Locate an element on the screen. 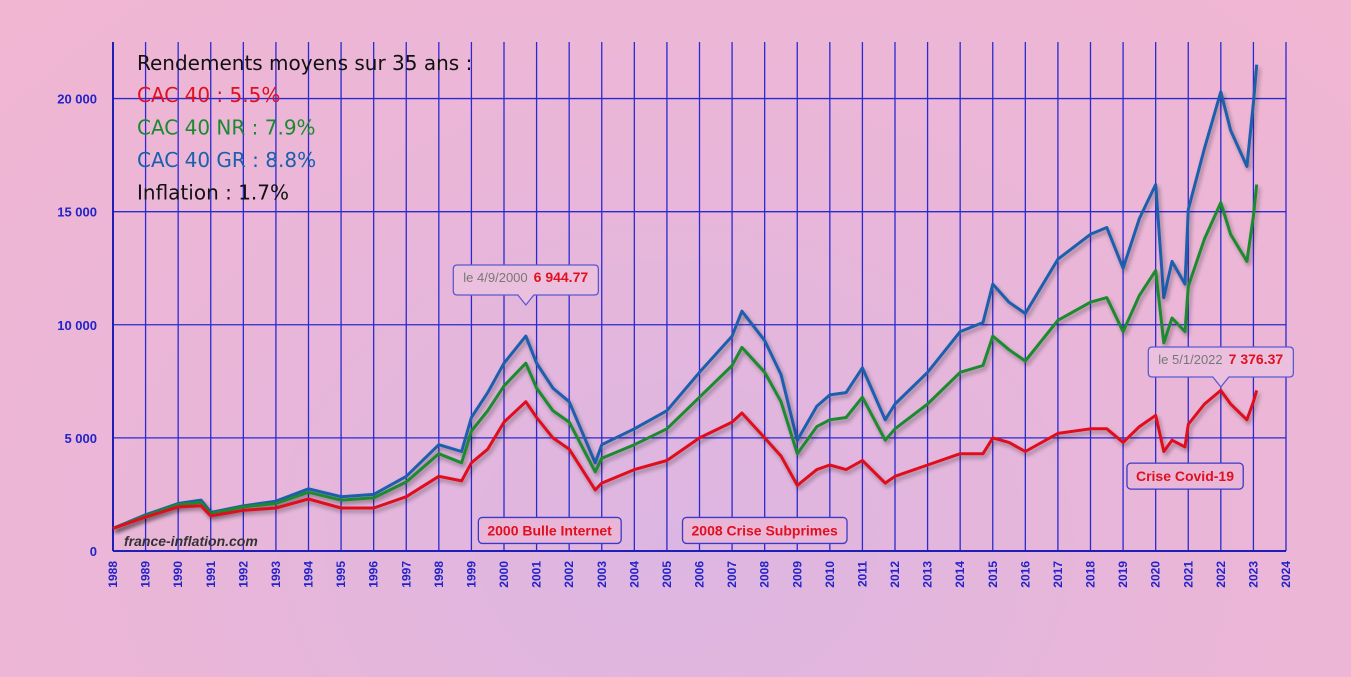  y-tick-labels: 0 5 000 10 000 15 000 20 000 is located at coordinates (77, 325).